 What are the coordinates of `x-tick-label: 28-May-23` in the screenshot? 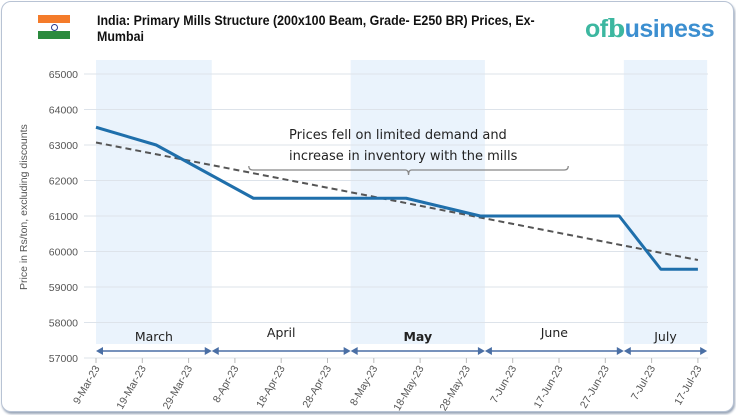 It's located at (456, 388).